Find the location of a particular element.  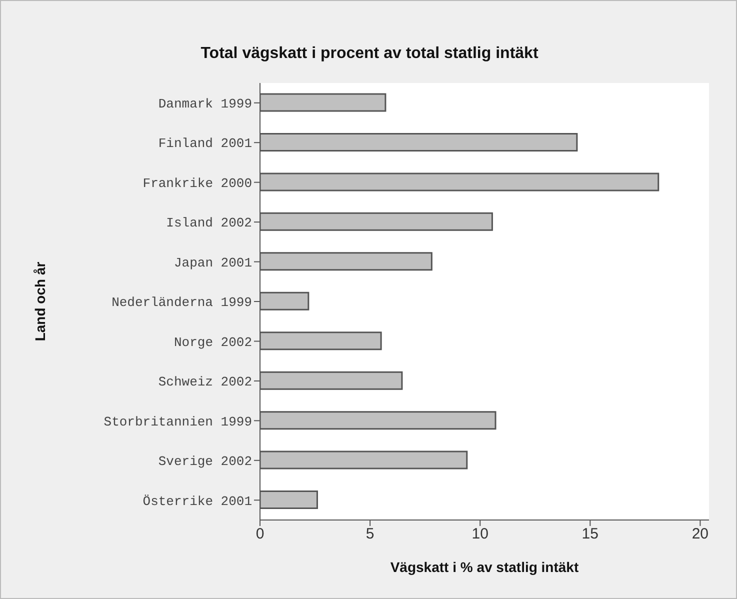

y-tick-label: Österrike 2001 is located at coordinates (197, 501).